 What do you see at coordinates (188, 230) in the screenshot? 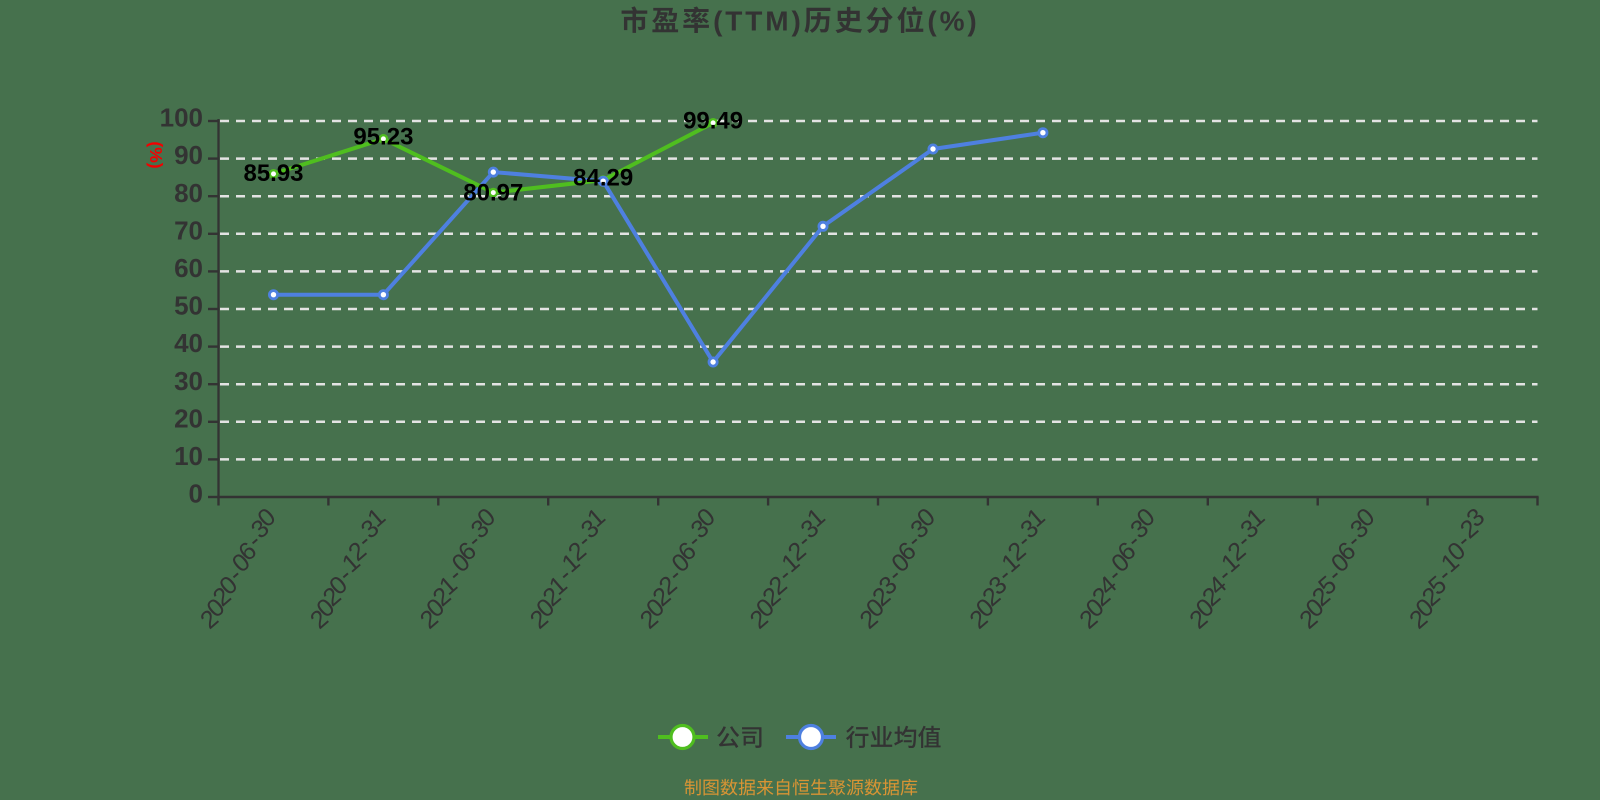
I see `svg-text: 70` at bounding box center [188, 230].